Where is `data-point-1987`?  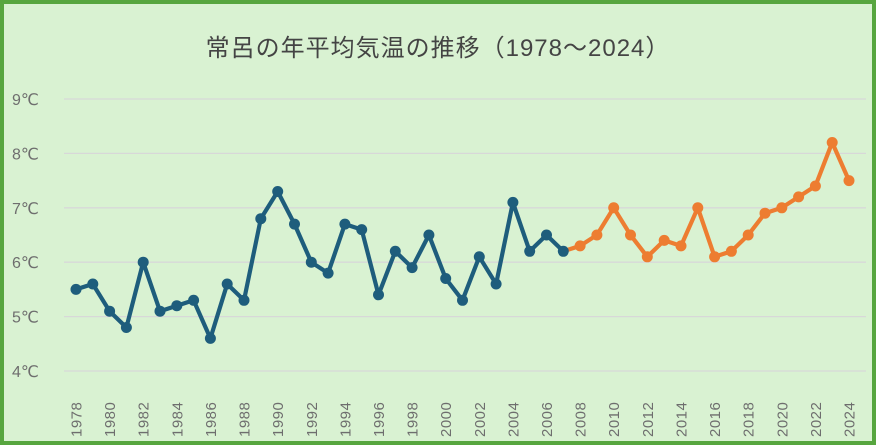 data-point-1987 is located at coordinates (227, 284).